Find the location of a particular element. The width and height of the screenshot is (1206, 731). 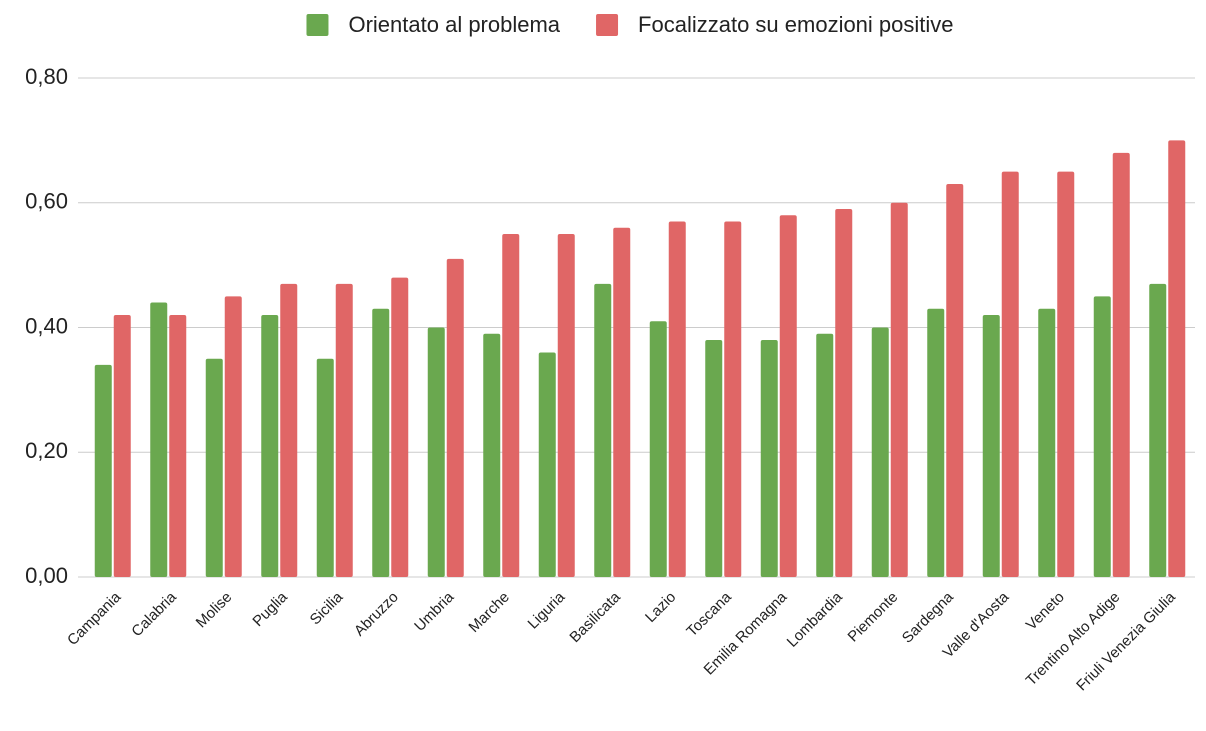

x-tick-label: Basilicata is located at coordinates (595, 617).